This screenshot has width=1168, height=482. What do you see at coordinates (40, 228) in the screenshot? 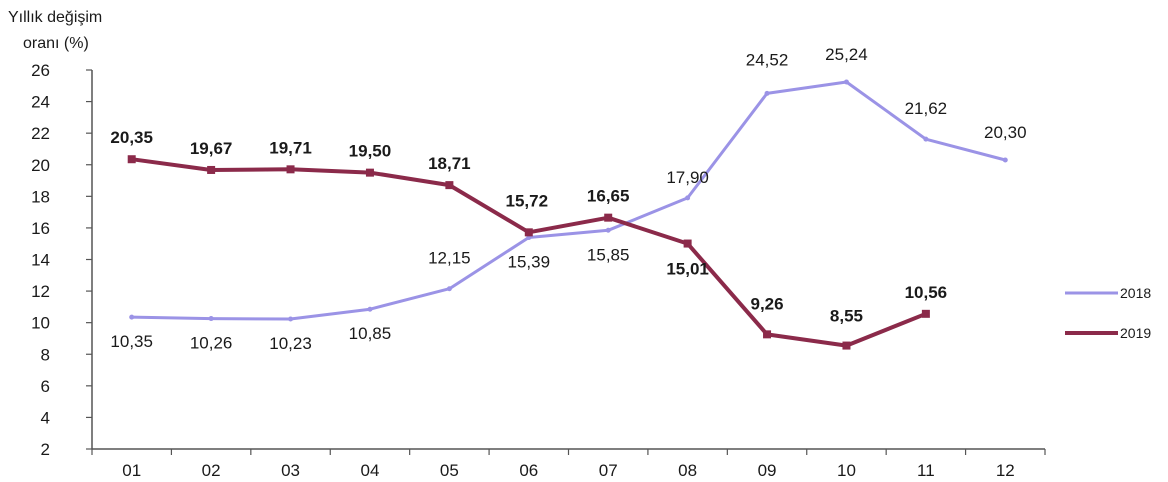
I see `y-tick-label: 16` at bounding box center [40, 228].